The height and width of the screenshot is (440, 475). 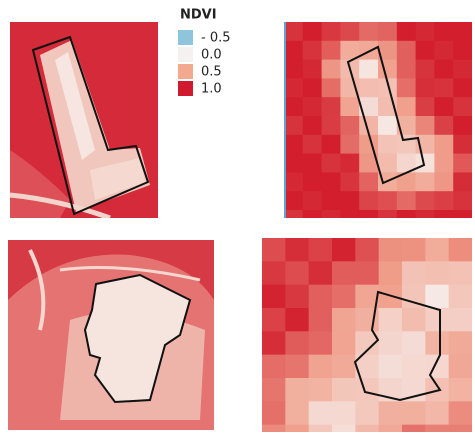 I want to click on legend-label: 0.0, so click(x=211, y=55).